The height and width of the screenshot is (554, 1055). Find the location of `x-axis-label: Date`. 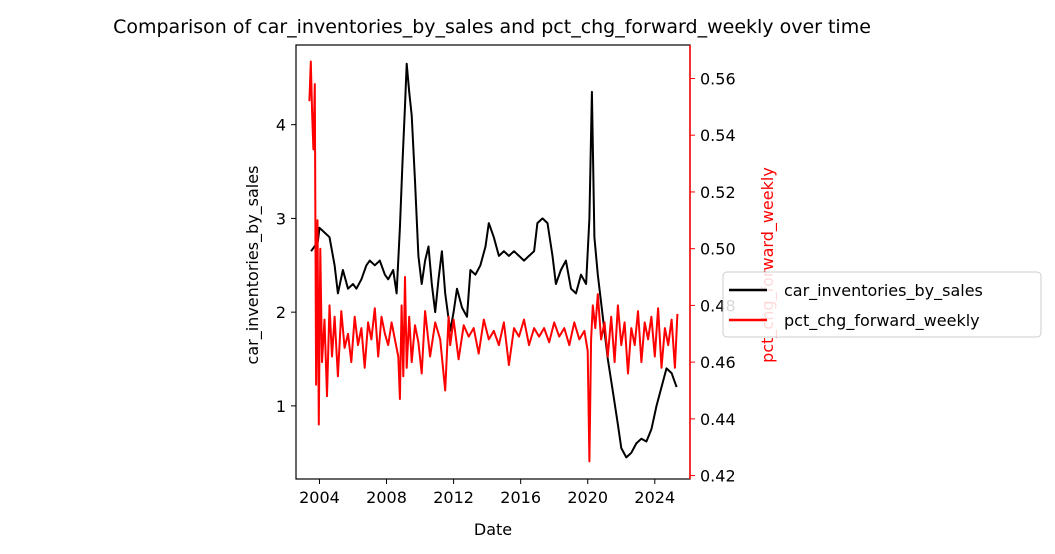

x-axis-label: Date is located at coordinates (493, 529).